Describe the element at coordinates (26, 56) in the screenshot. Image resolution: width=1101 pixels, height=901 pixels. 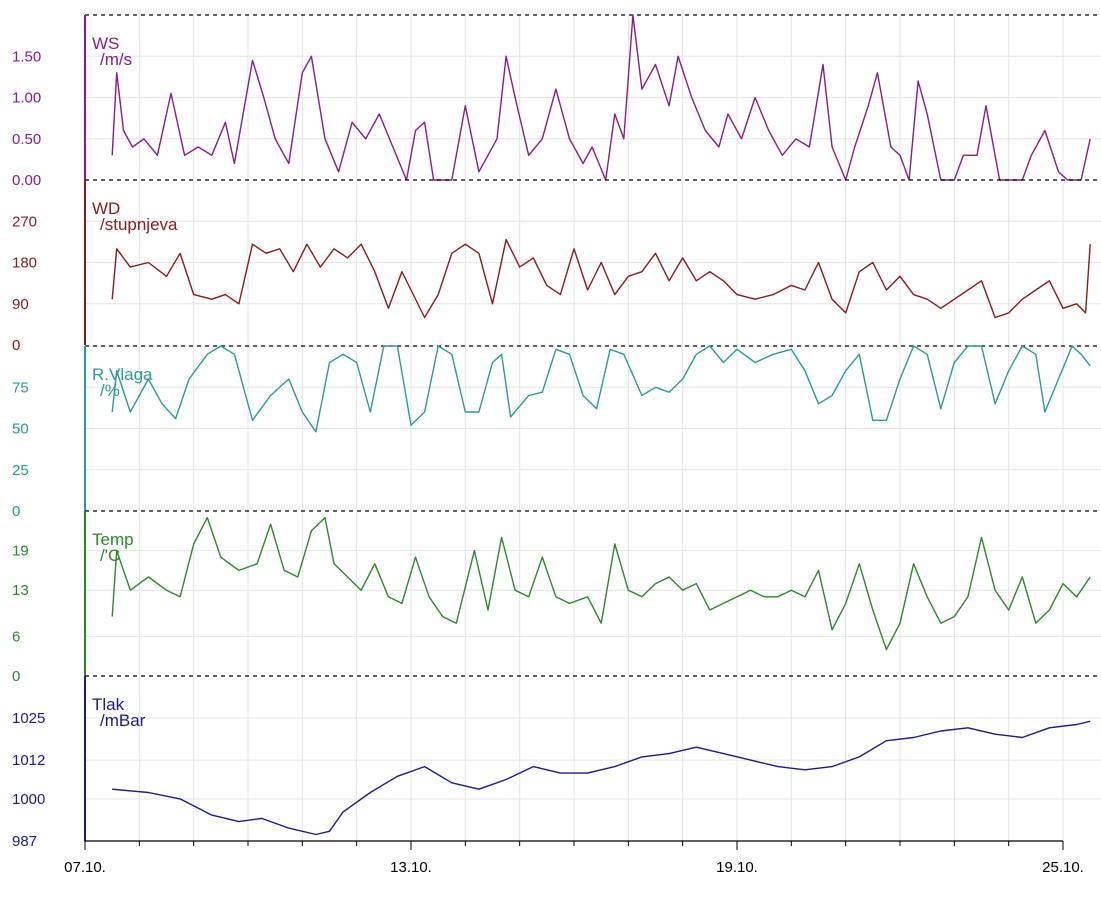
I see `y-tick-label: 1.50` at that location.